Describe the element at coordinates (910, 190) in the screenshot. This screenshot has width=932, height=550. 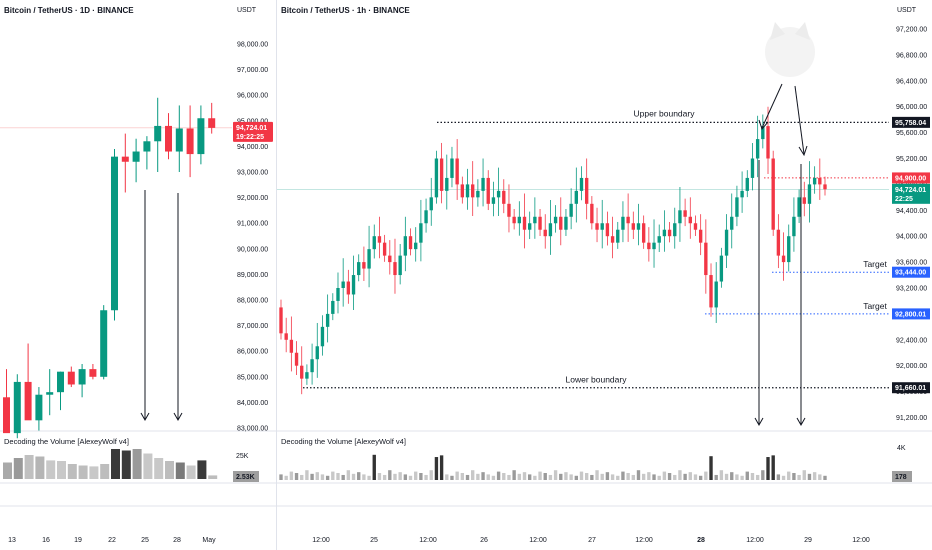
I see `hourly-current-price-tag-value: 94,724.01` at that location.